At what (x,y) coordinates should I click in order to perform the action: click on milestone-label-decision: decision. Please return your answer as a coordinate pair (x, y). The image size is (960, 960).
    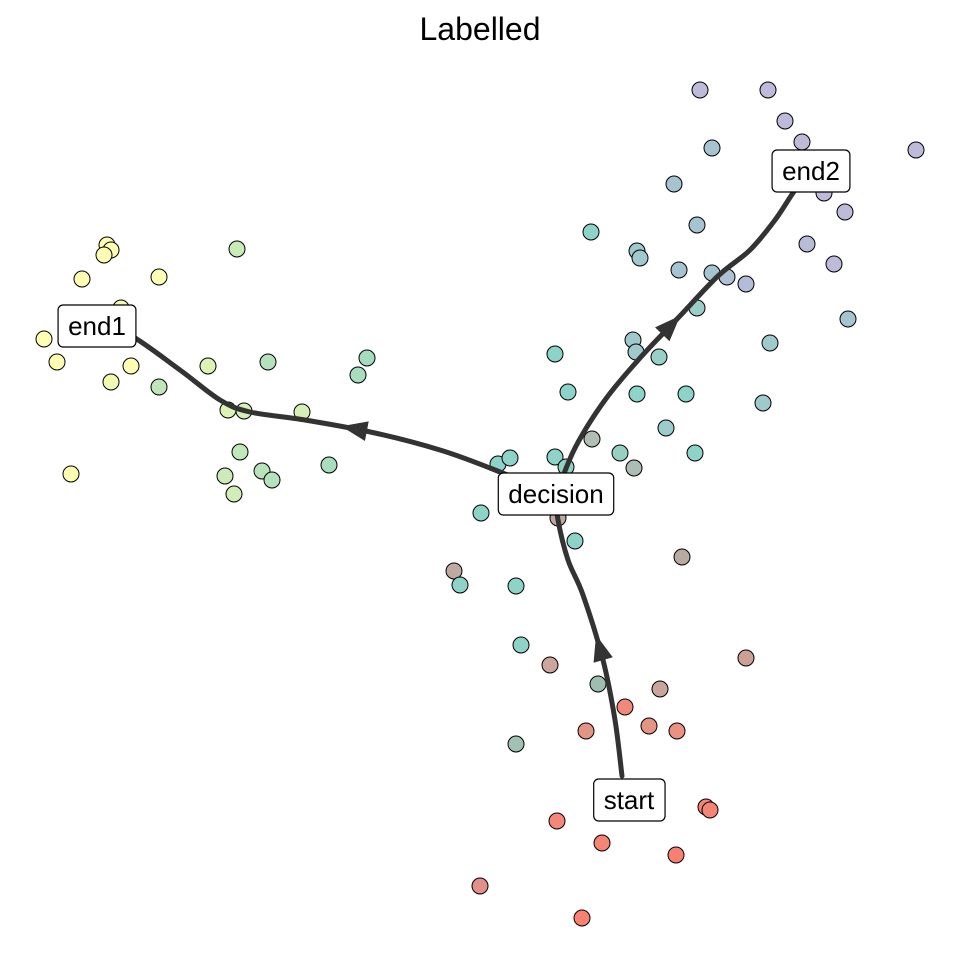
    Looking at the image, I should click on (556, 494).